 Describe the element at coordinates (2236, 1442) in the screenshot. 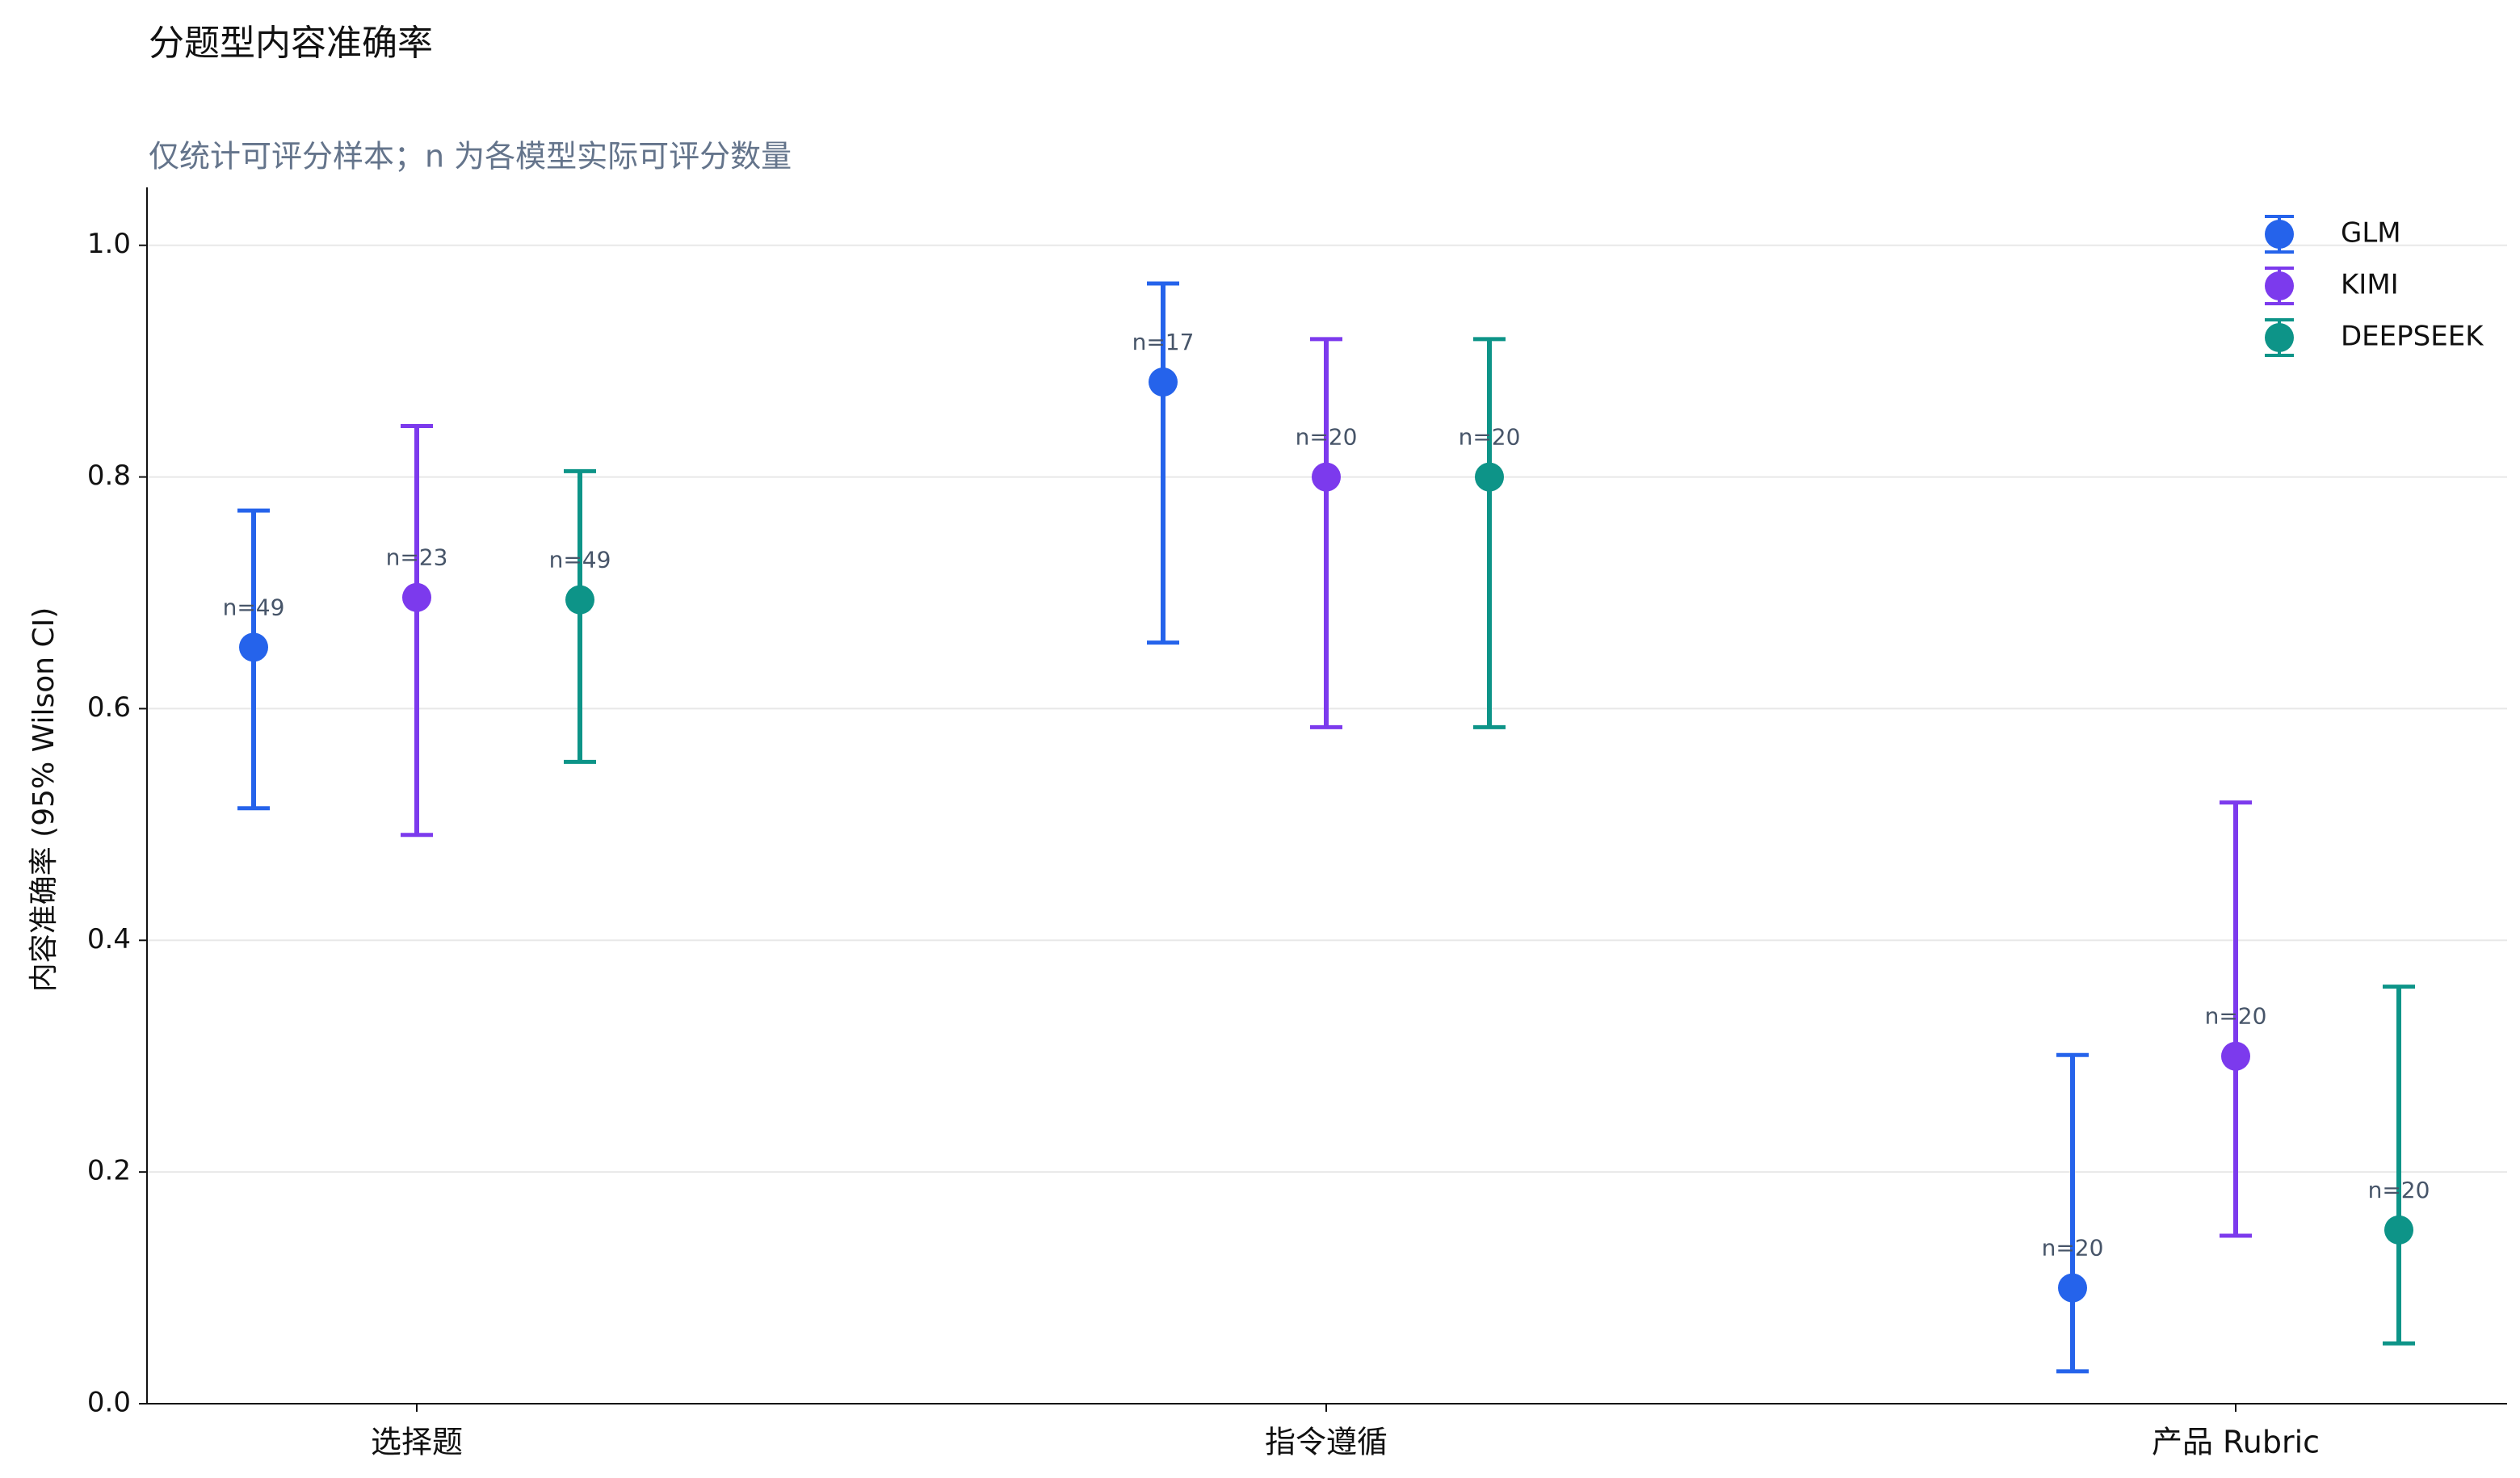

I see `x-tick-label: 产品 Rubric` at that location.